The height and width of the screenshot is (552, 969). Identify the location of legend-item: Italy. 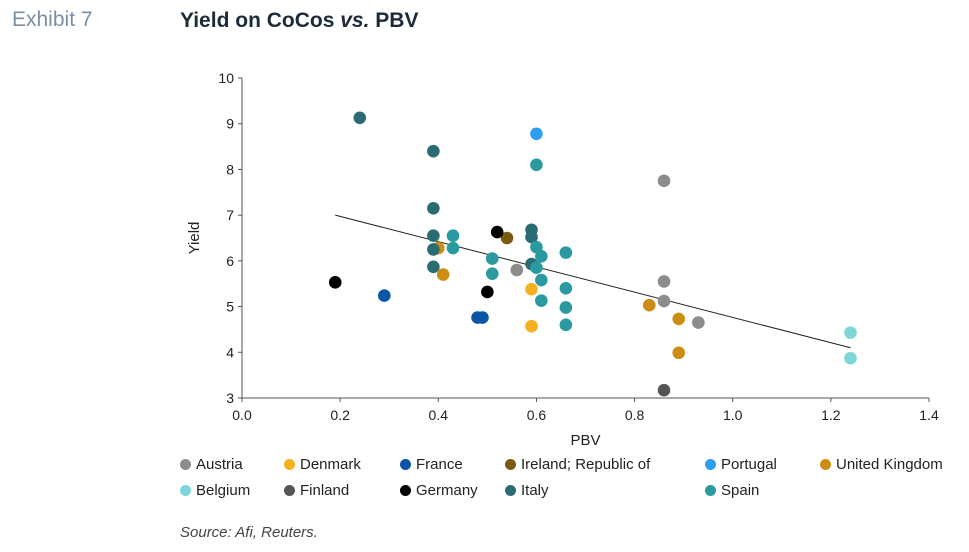
(527, 490).